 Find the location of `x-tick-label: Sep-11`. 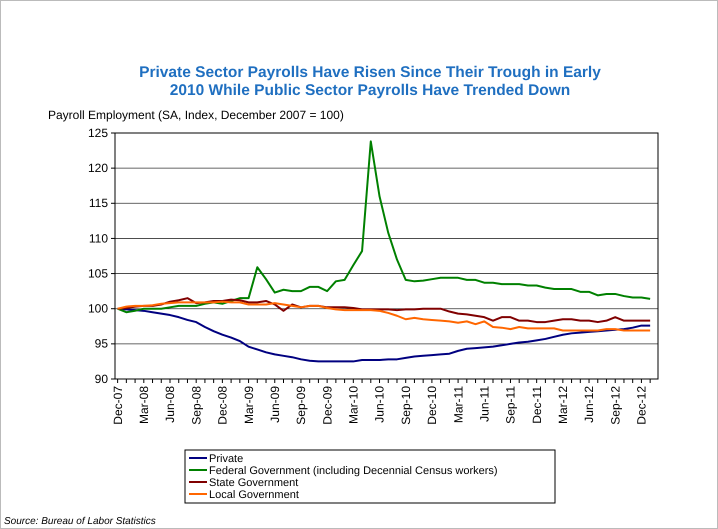

x-tick-label: Sep-11 is located at coordinates (511, 405).